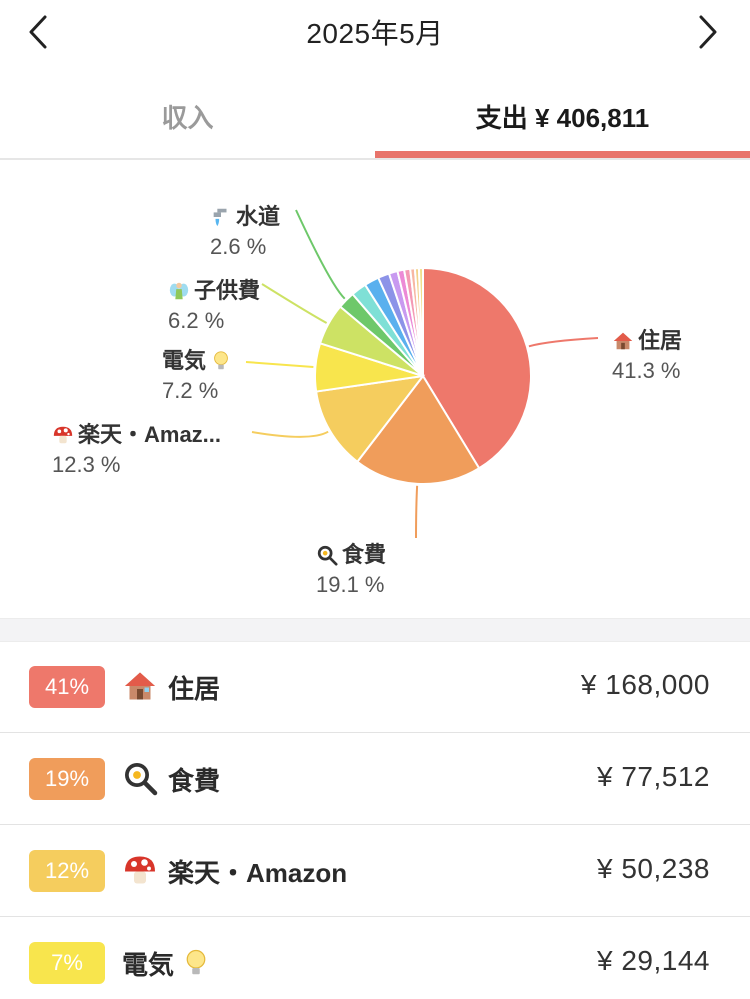 The width and height of the screenshot is (750, 999). Describe the element at coordinates (214, 306) in the screenshot. I see `slice-label-4: 子供費 6.2 %` at that location.